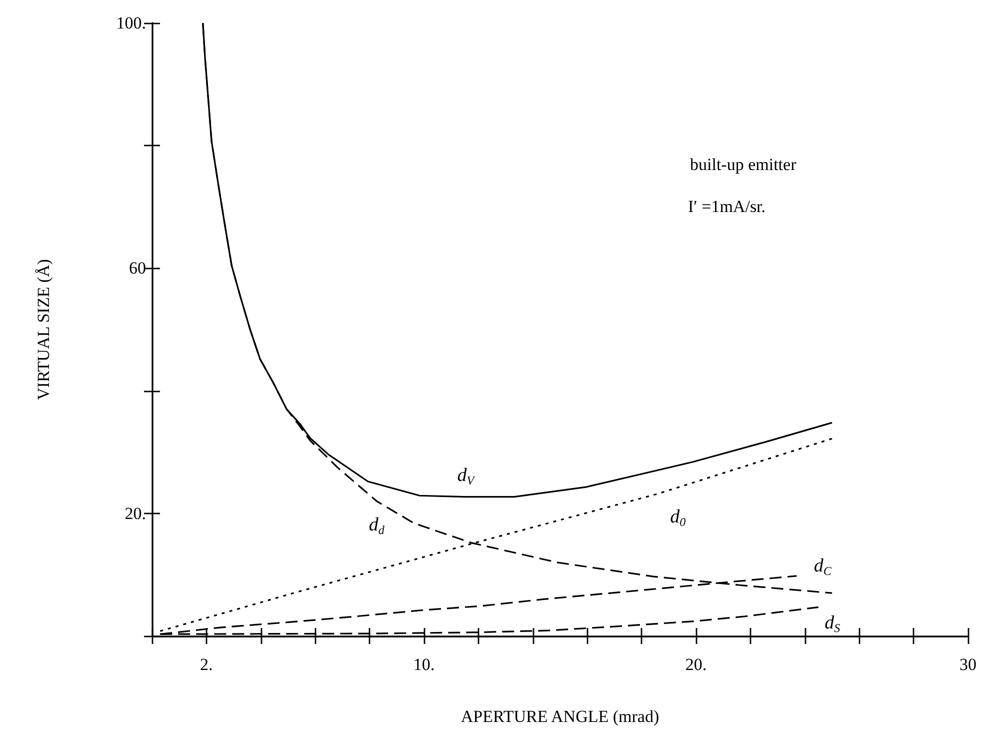 The width and height of the screenshot is (987, 748). Describe the element at coordinates (206, 664) in the screenshot. I see `x-tick-label: 2.` at that location.